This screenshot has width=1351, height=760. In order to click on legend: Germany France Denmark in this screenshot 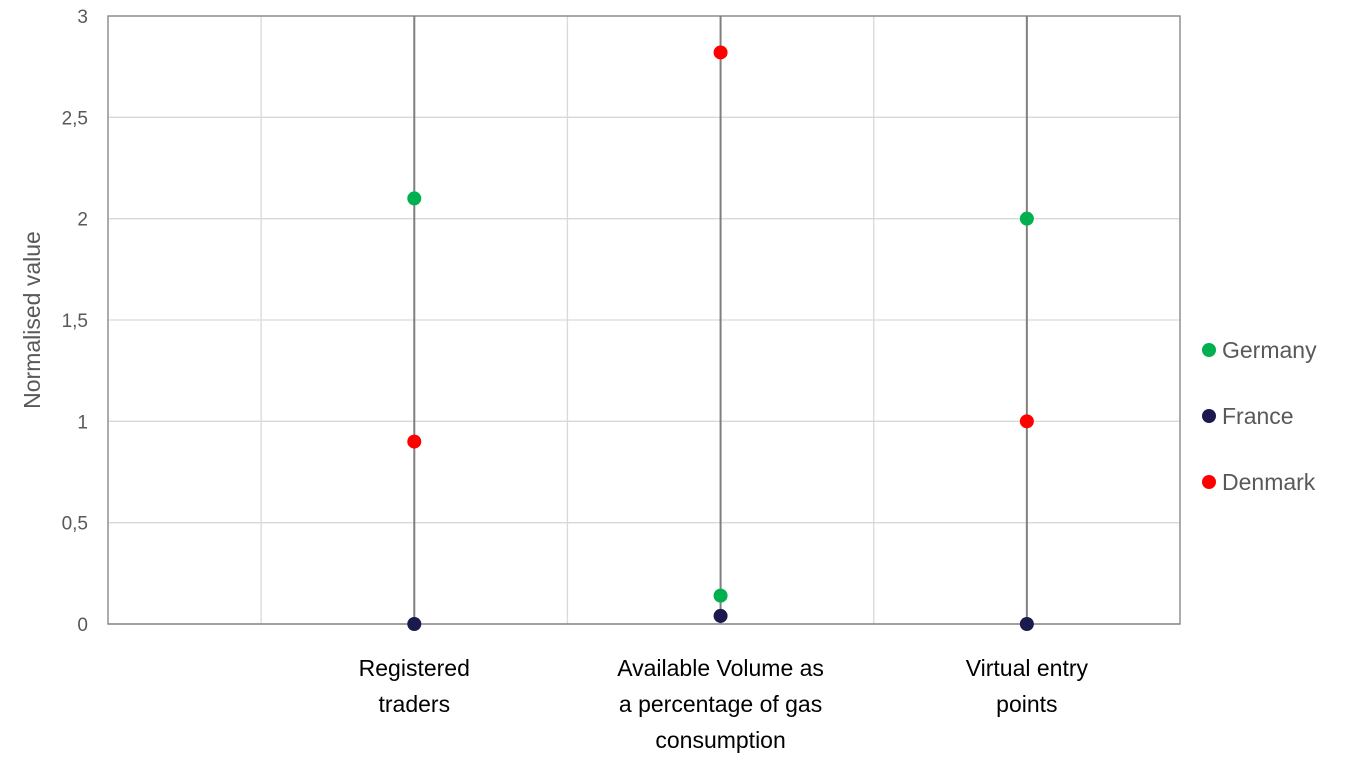, I will do `click(1259, 416)`.